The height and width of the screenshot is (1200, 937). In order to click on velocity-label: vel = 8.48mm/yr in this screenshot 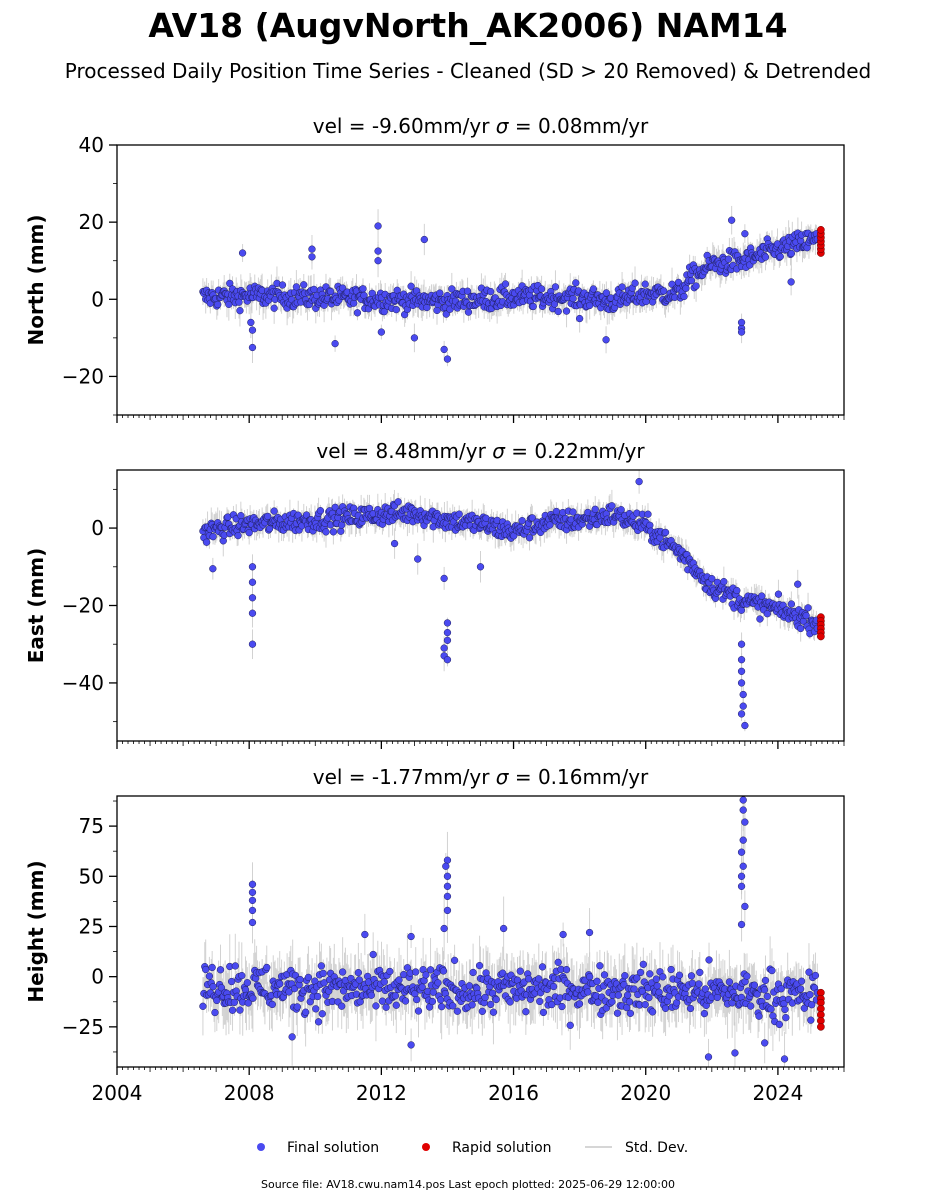, I will do `click(404, 451)`.